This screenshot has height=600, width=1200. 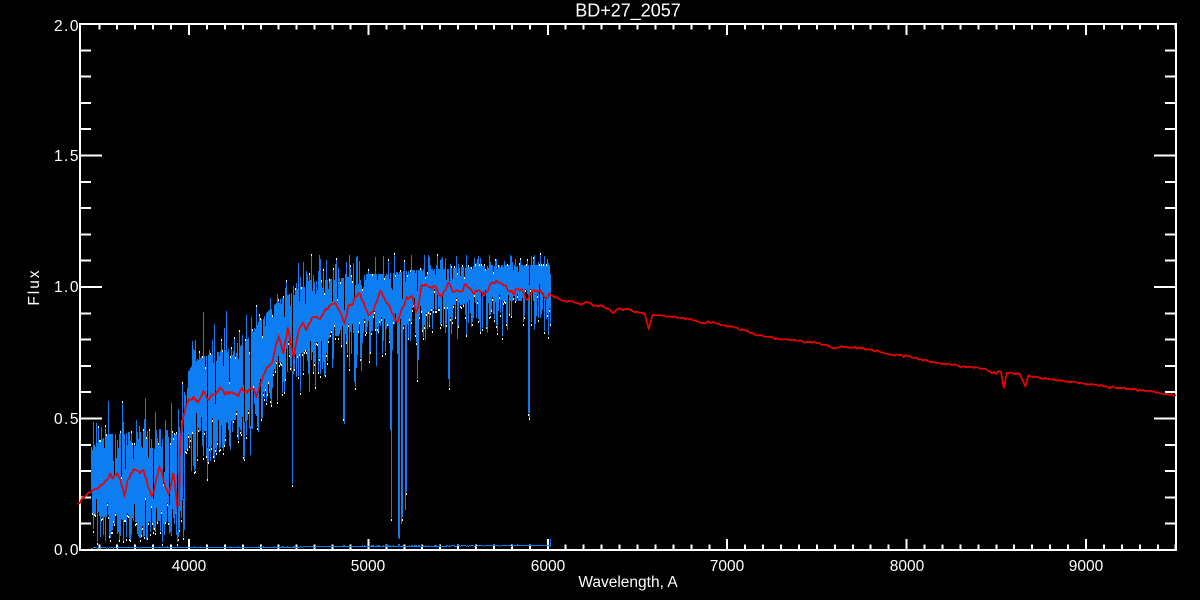 I want to click on svg-text: 0.0, so click(x=67, y=550).